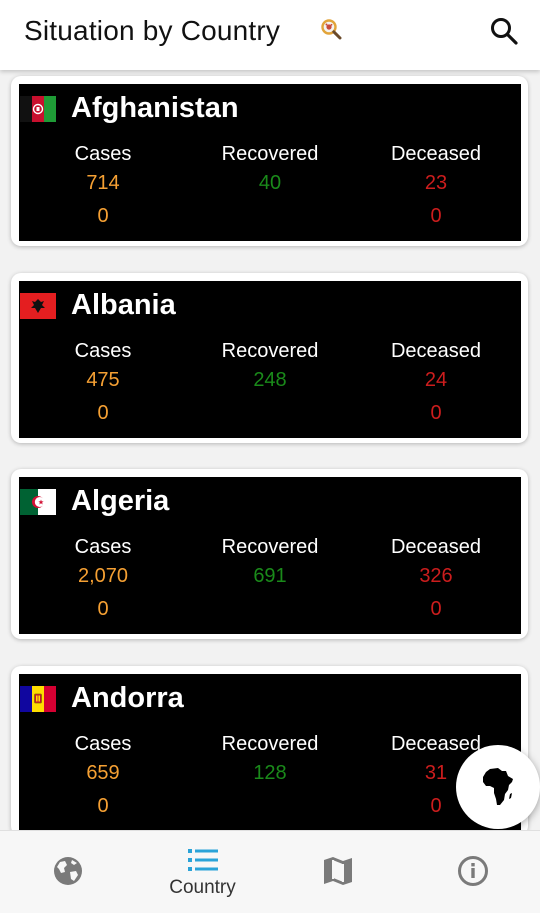 This screenshot has width=540, height=913. I want to click on country-name: Albania, so click(123, 305).